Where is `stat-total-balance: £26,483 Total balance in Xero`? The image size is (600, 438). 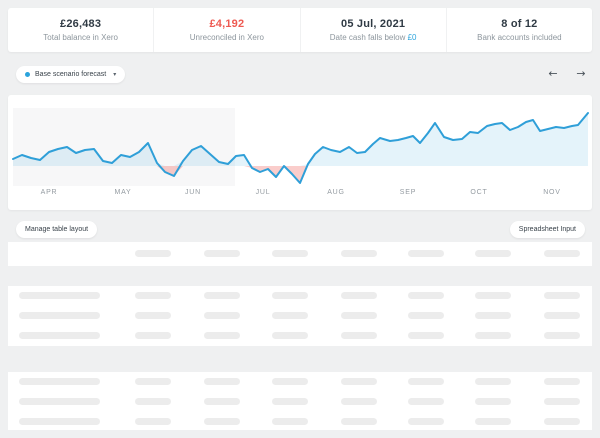 stat-total-balance: £26,483 Total balance in Xero is located at coordinates (80, 30).